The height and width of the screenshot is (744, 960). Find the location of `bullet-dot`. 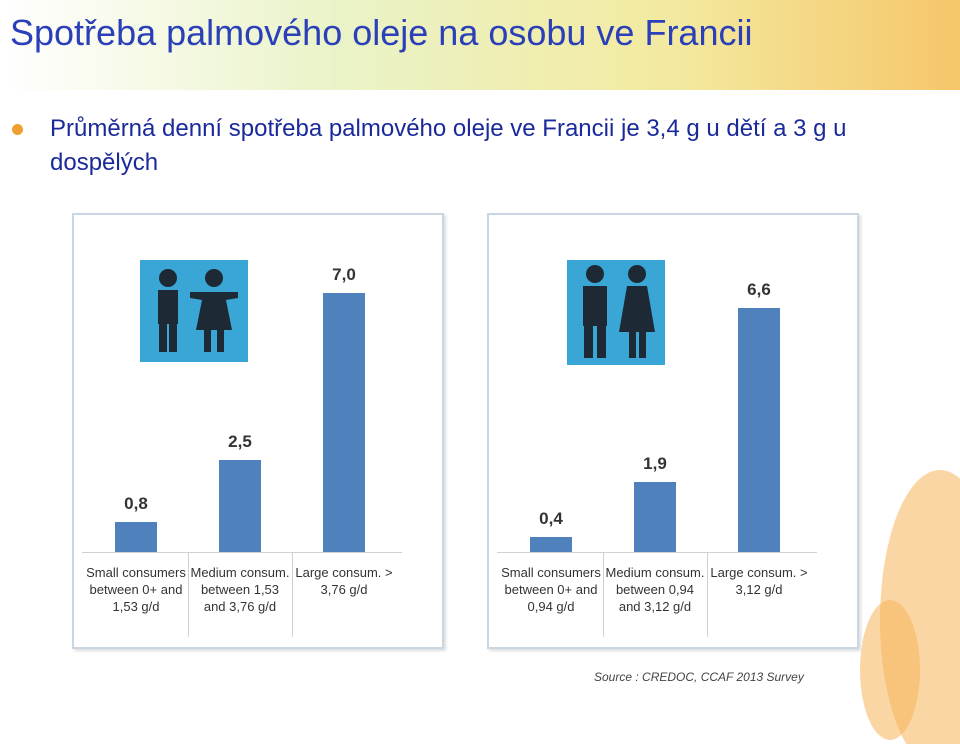

bullet-dot is located at coordinates (17, 129).